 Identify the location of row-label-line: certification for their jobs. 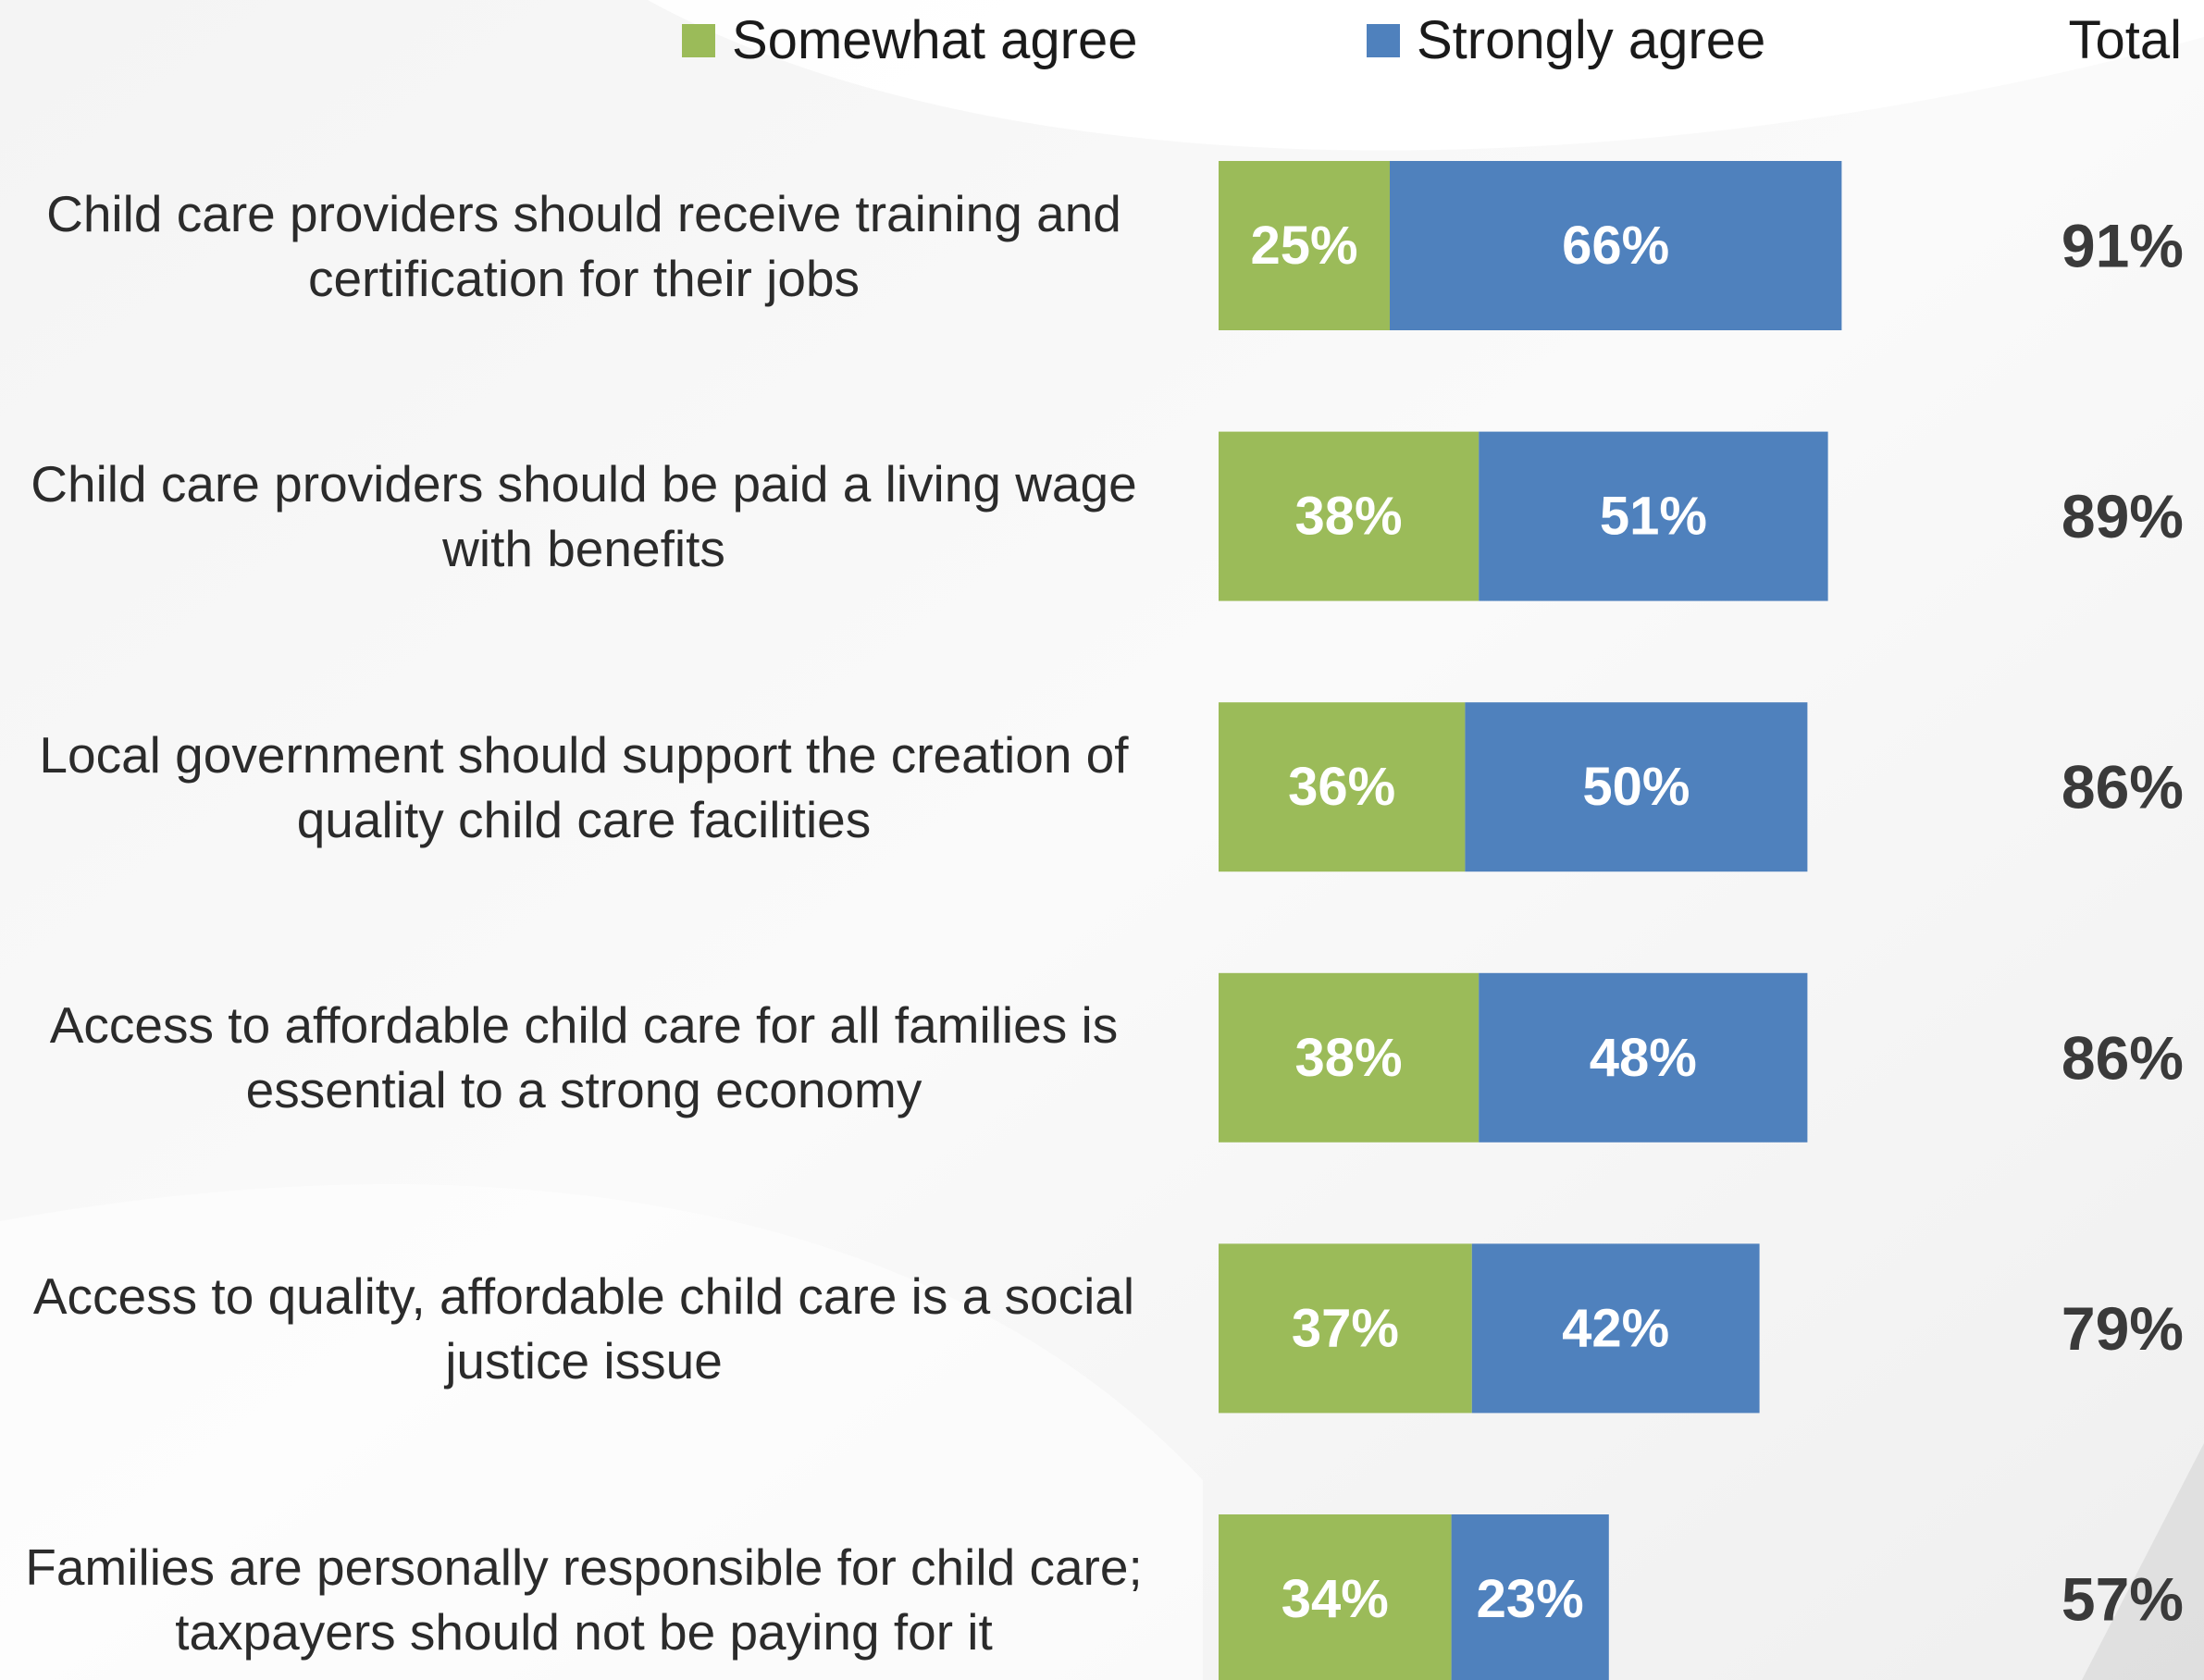
(584, 278).